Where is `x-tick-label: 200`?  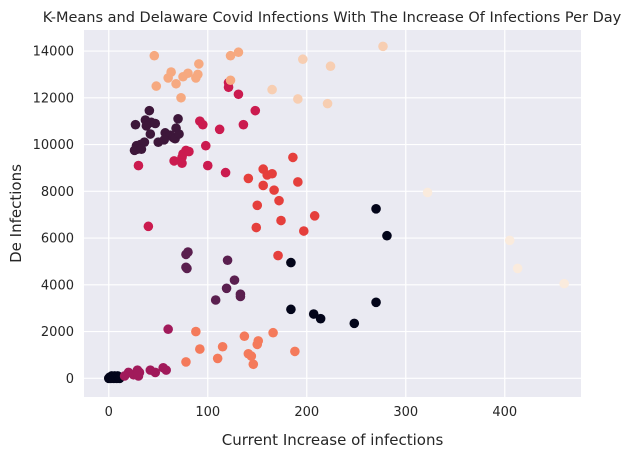
x-tick-label: 200 is located at coordinates (306, 412).